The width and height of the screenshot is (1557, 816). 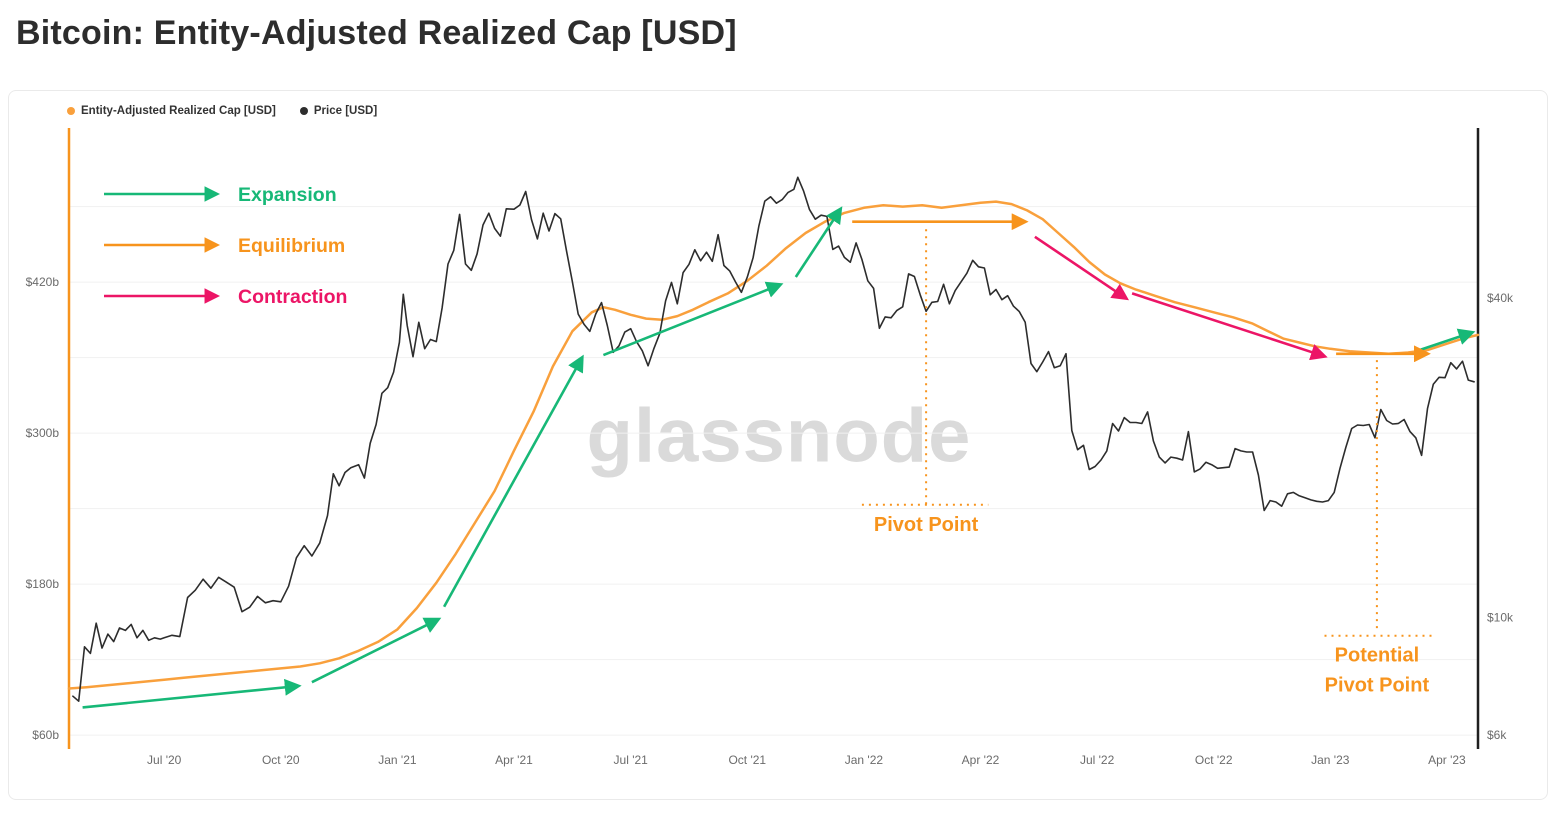 I want to click on x-tick-label: Oct '22, so click(x=1214, y=760).